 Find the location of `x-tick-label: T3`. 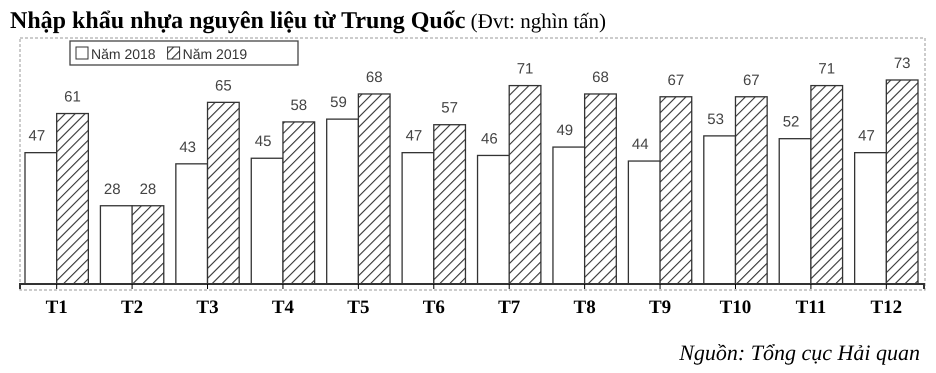

x-tick-label: T3 is located at coordinates (207, 307).